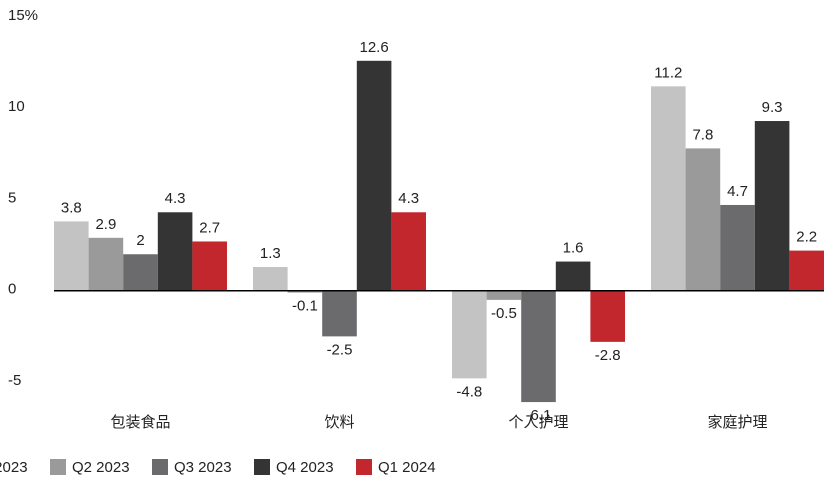 Image resolution: width=824 pixels, height=479 pixels. I want to click on value-label: 7.8, so click(702, 134).